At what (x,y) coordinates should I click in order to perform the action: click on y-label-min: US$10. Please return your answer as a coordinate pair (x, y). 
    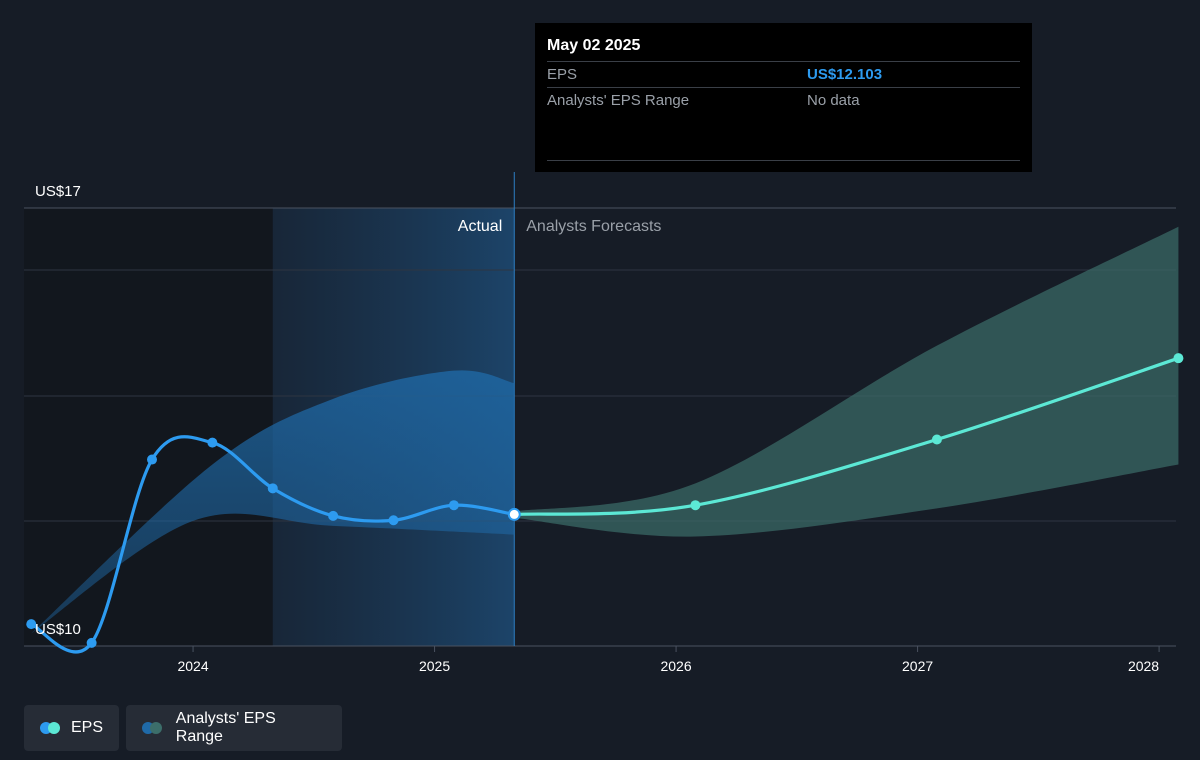
    Looking at the image, I should click on (58, 629).